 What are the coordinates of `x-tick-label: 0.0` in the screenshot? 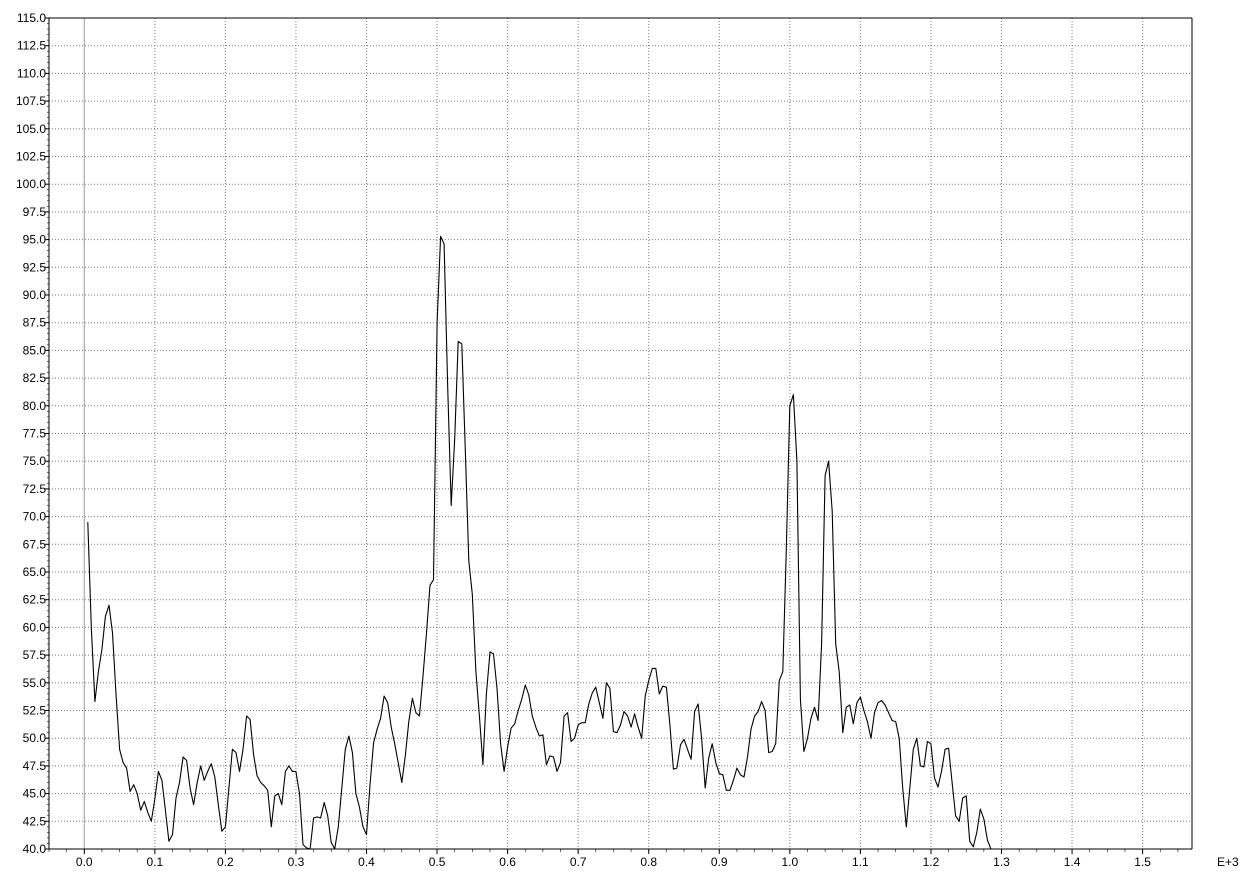 It's located at (84, 860).